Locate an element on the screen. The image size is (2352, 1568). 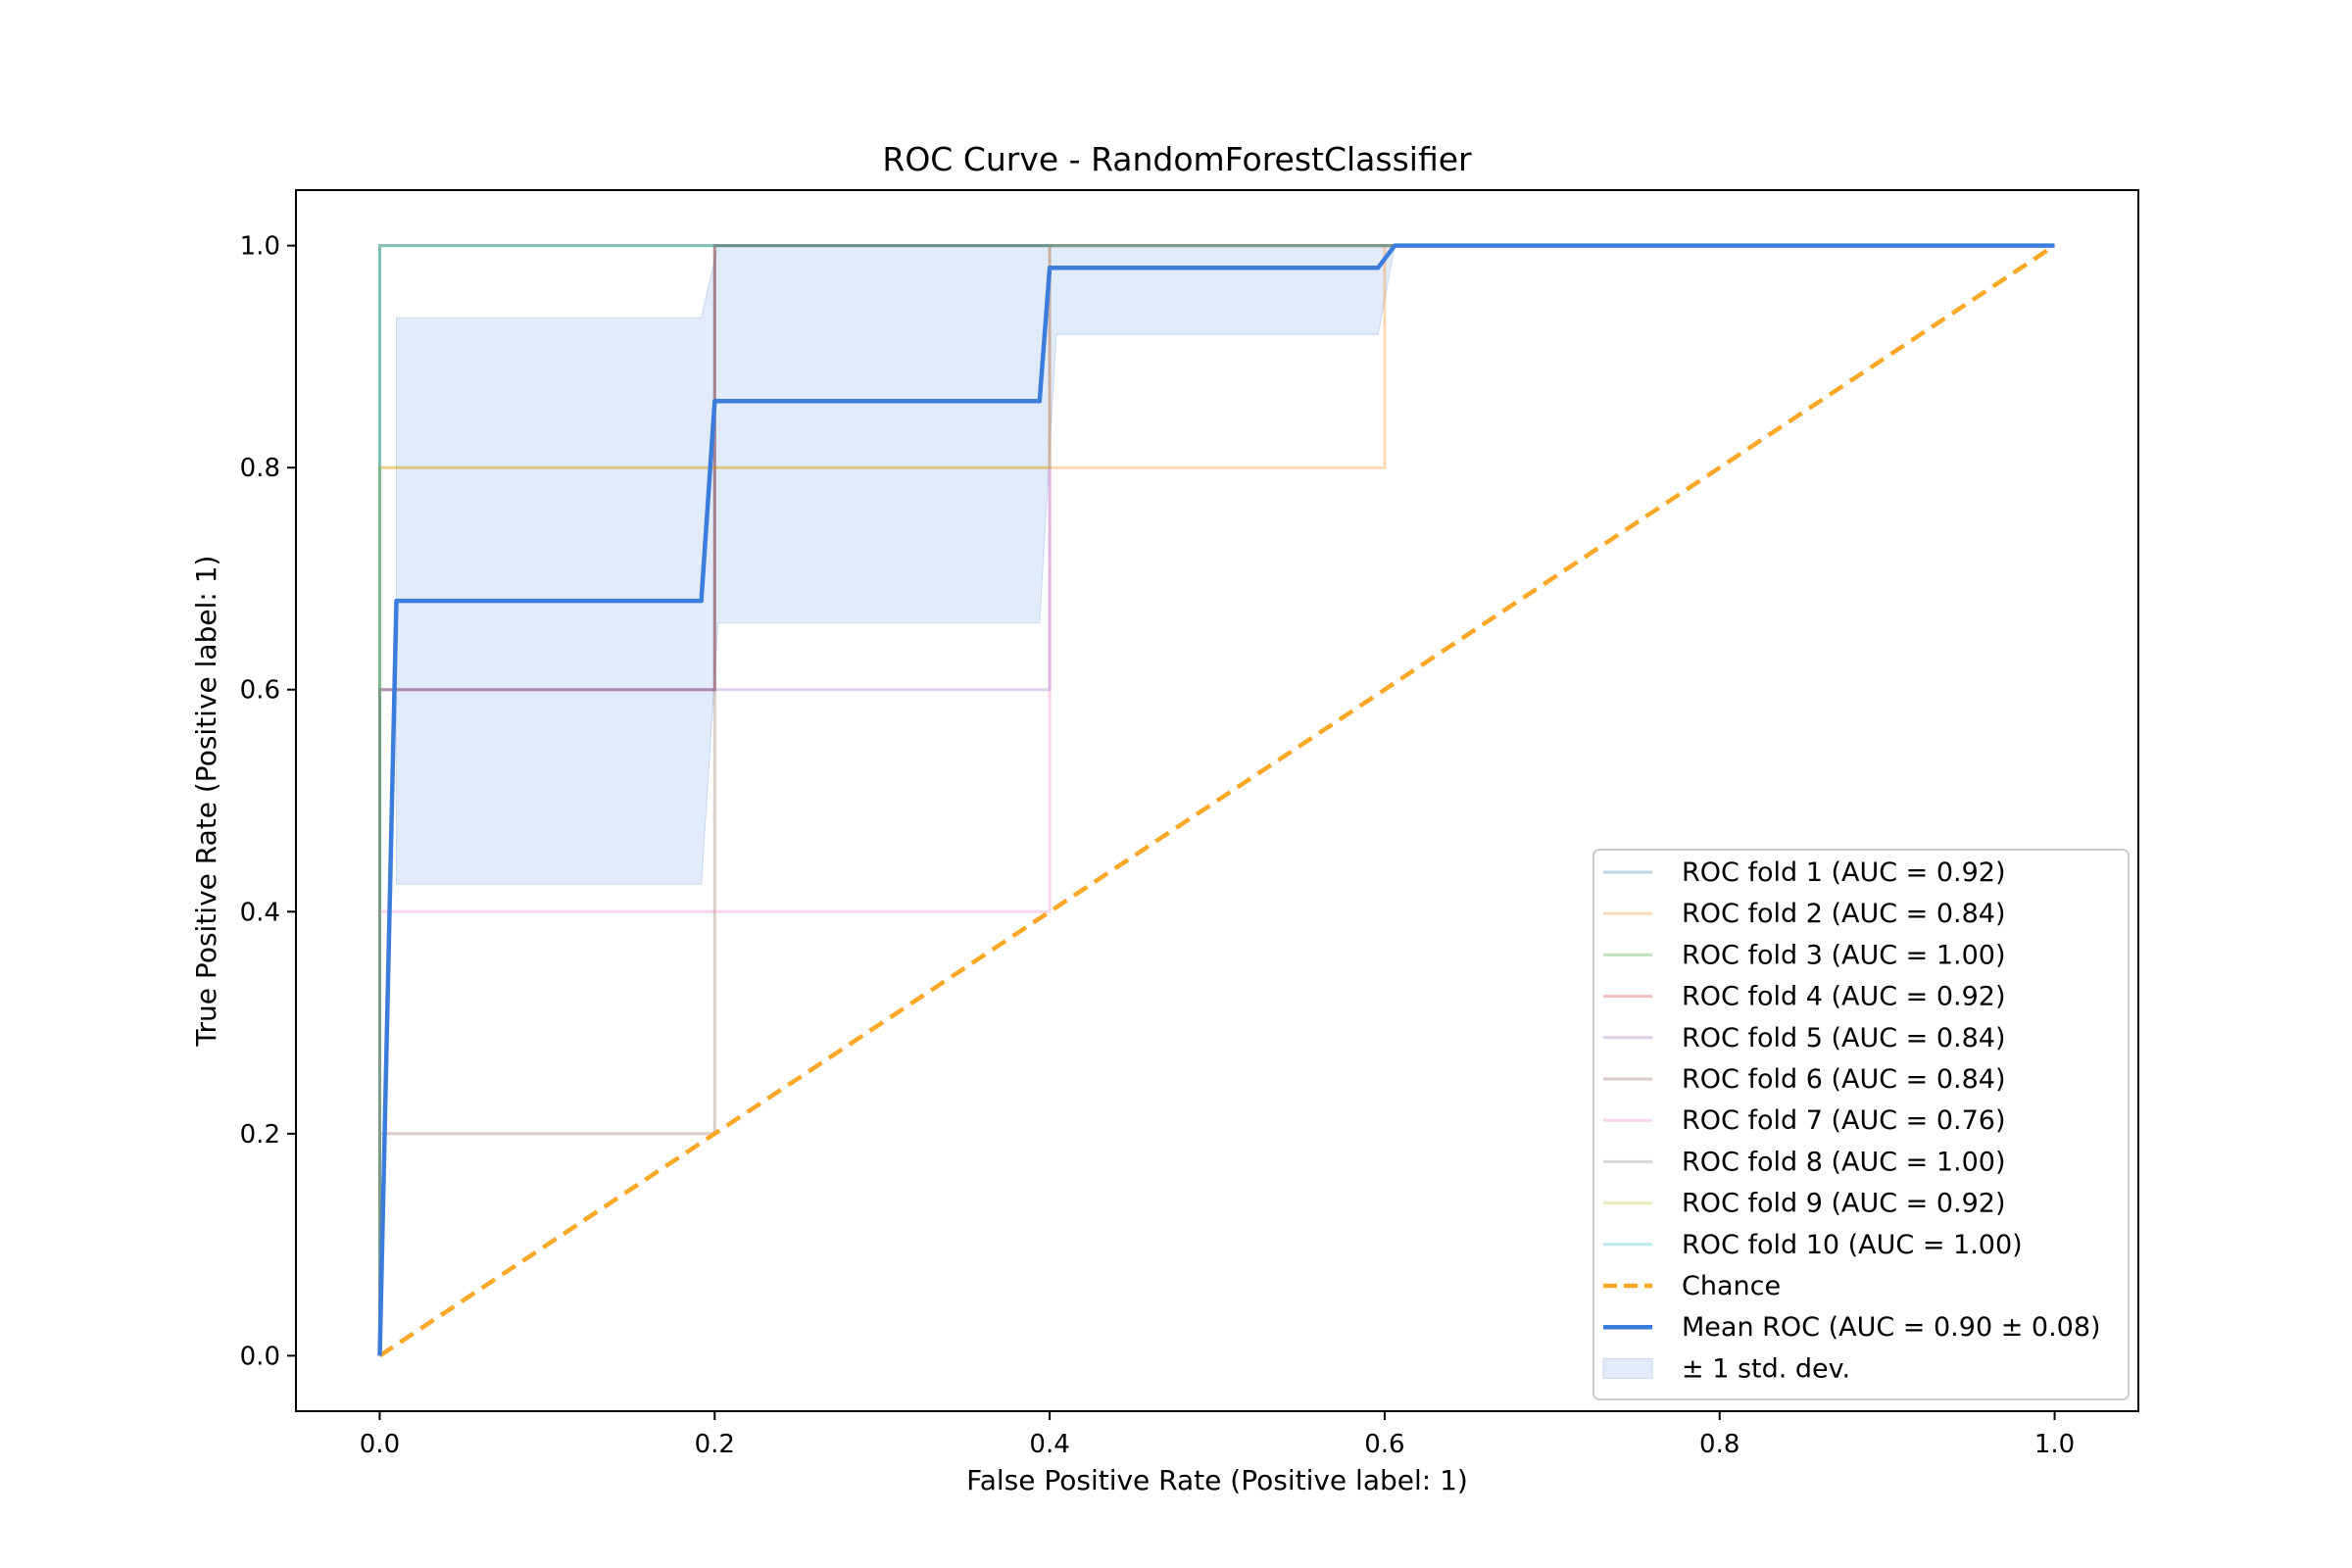
legend-chance-label: Chance is located at coordinates (1731, 1286).